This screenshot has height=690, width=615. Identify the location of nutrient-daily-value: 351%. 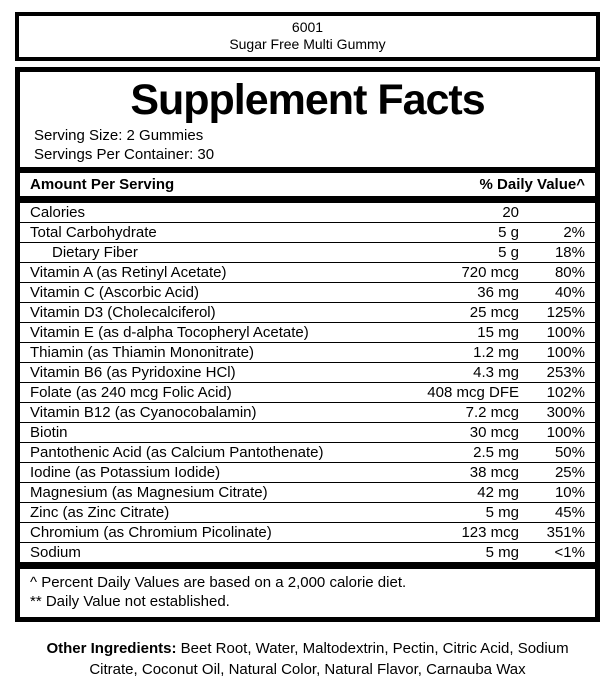
(565, 532).